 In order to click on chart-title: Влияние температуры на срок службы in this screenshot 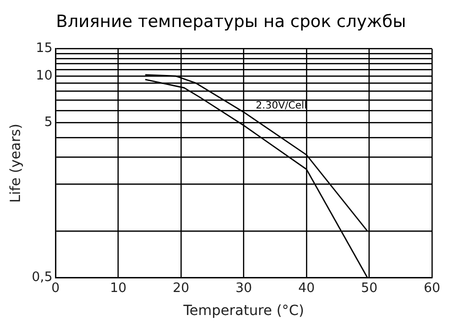, I will do `click(231, 23)`.